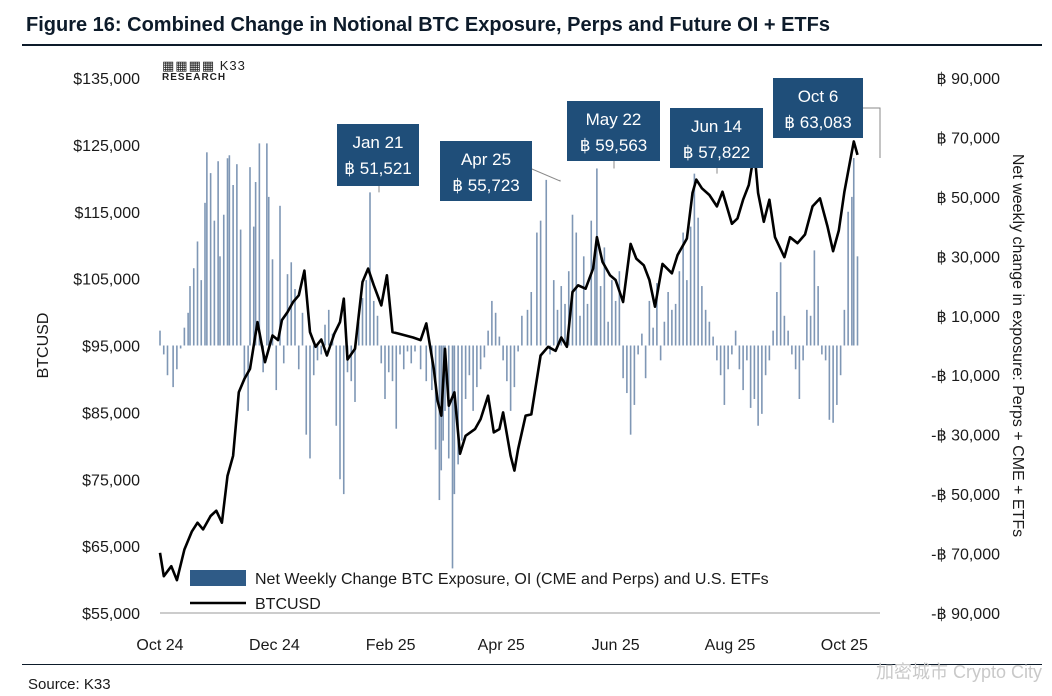 This screenshot has height=696, width=1052. I want to click on y-left-tick-label: $95,000, so click(111, 347).